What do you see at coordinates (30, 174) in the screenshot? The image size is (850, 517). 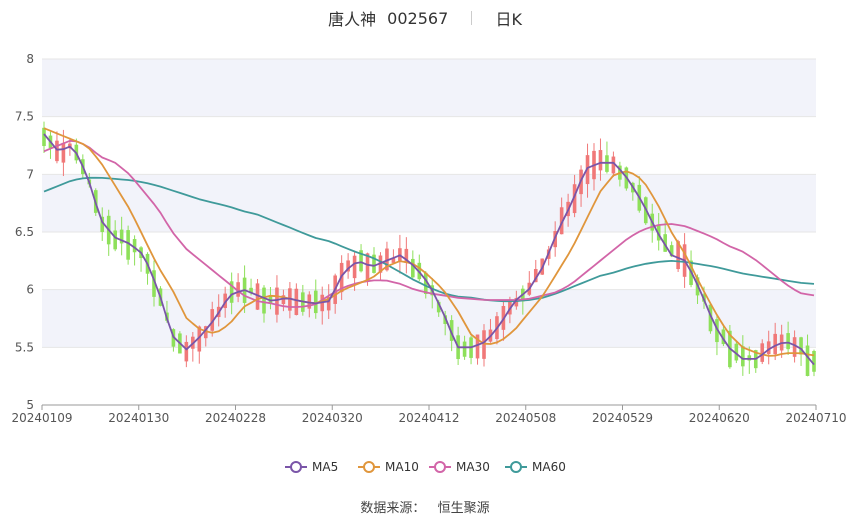 I see `y-tick-label: 7` at bounding box center [30, 174].